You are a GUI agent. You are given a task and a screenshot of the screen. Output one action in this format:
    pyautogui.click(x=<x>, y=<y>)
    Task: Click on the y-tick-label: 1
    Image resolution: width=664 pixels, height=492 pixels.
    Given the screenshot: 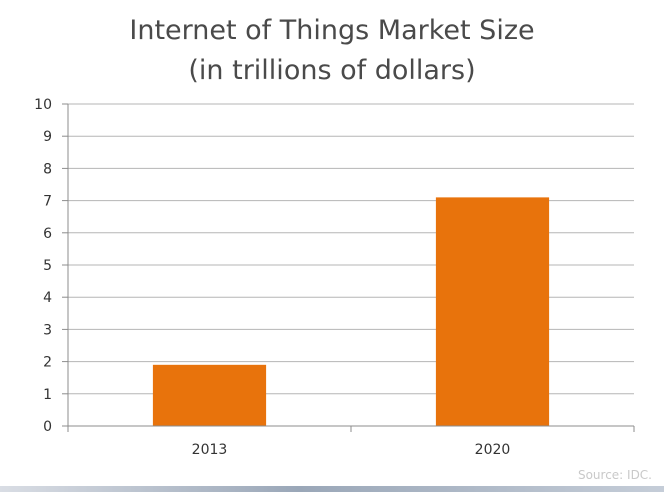 What is the action you would take?
    pyautogui.click(x=47, y=395)
    